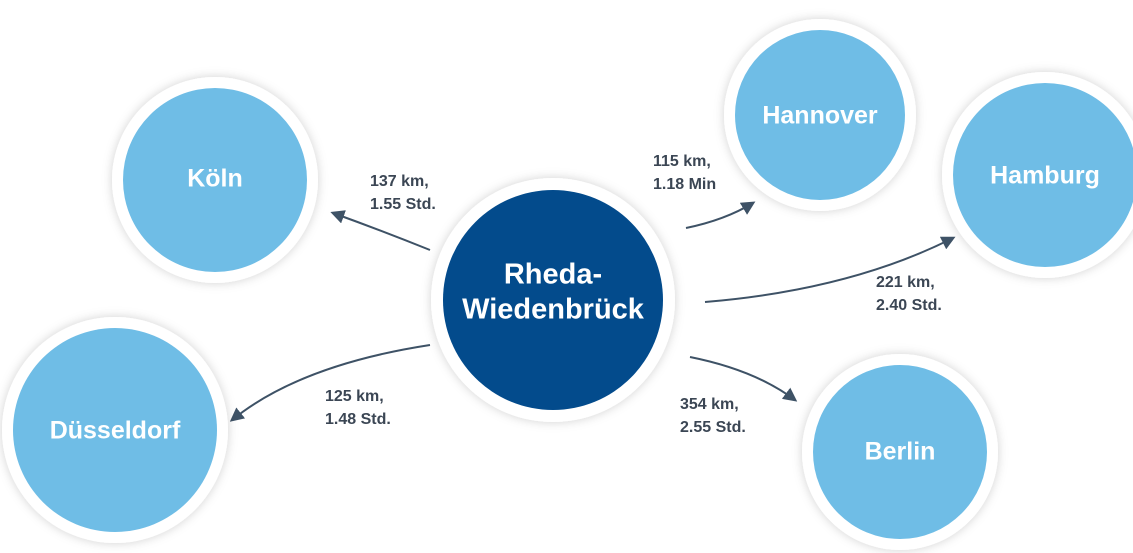  I want to click on node-label: Köln, so click(215, 179).